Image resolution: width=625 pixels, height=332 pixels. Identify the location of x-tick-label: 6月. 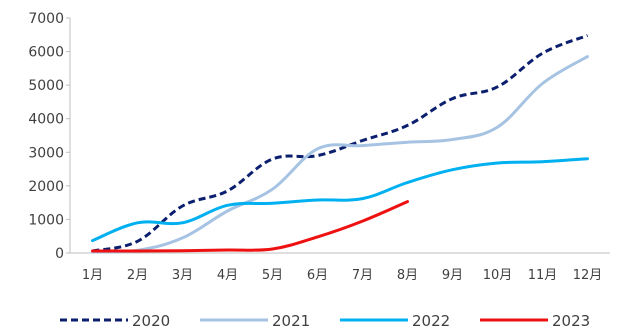
(317, 275).